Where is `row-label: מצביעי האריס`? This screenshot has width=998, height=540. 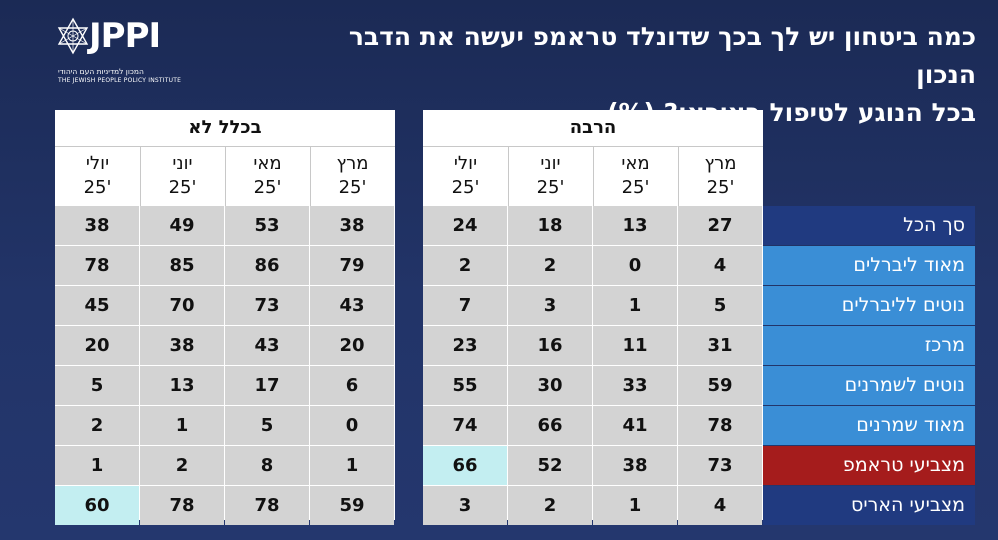 row-label: מצביעי האריס is located at coordinates (869, 505).